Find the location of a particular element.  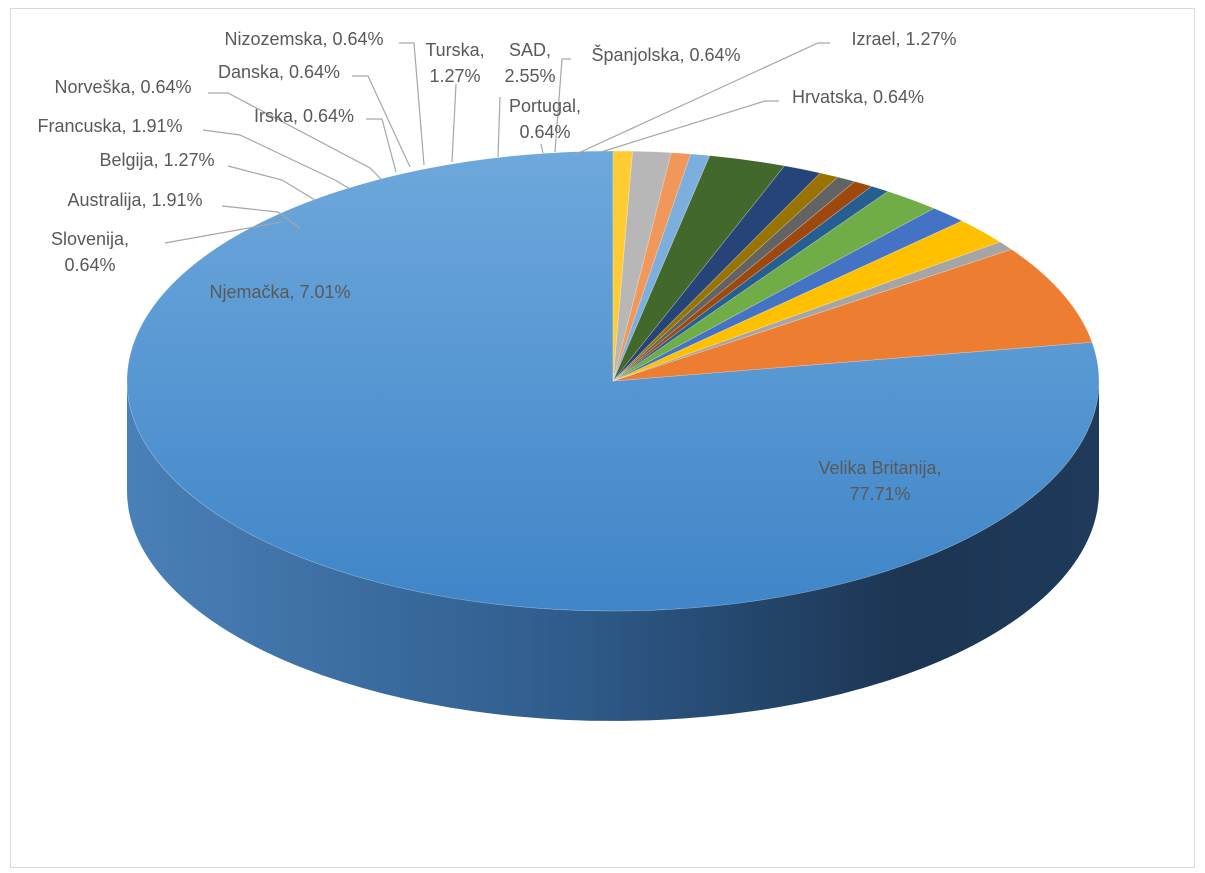

slice-label-2: Slovenija, 0.64% is located at coordinates (90, 252).